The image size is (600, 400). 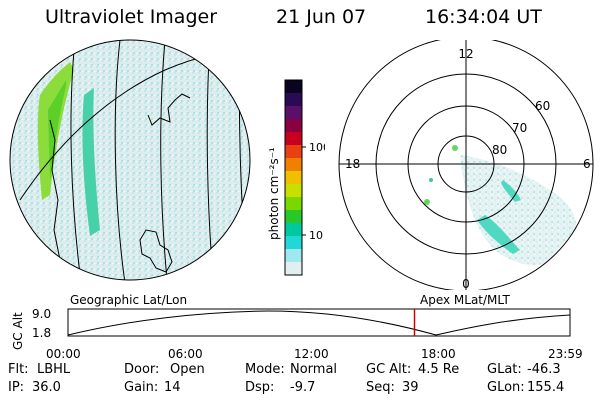 What do you see at coordinates (142, 369) in the screenshot?
I see `info-label: Door:` at bounding box center [142, 369].